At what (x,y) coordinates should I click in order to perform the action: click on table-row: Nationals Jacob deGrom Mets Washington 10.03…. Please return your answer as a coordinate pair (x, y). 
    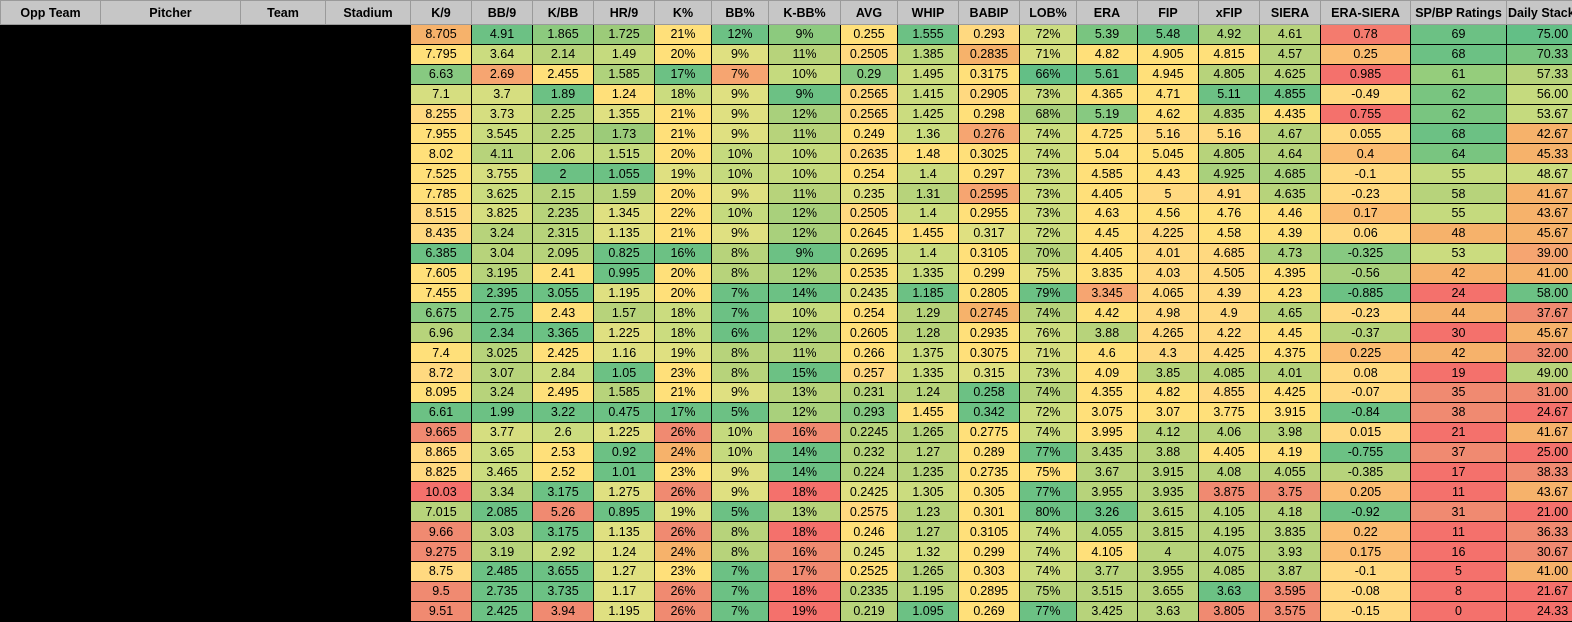
    Looking at the image, I should click on (786, 492).